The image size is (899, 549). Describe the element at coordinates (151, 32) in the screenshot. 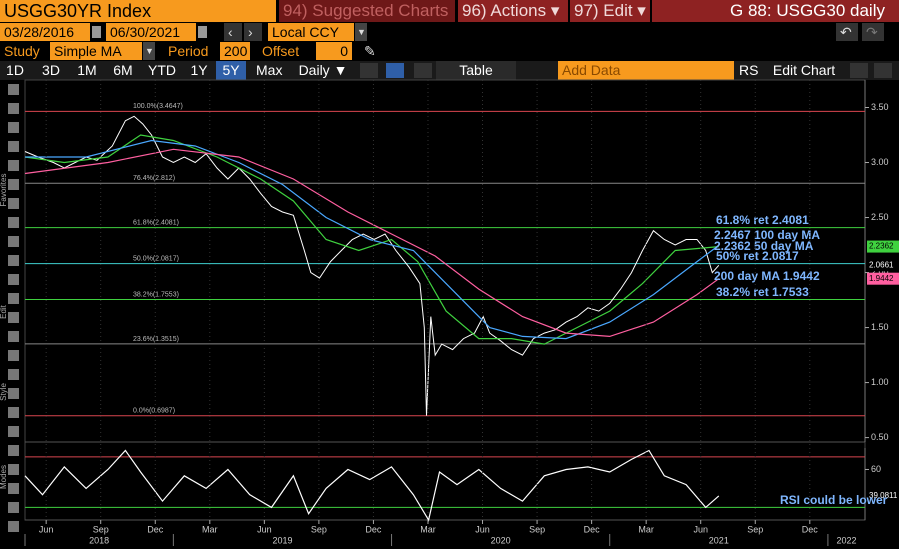

I see `end-date: 06/30/2021` at that location.